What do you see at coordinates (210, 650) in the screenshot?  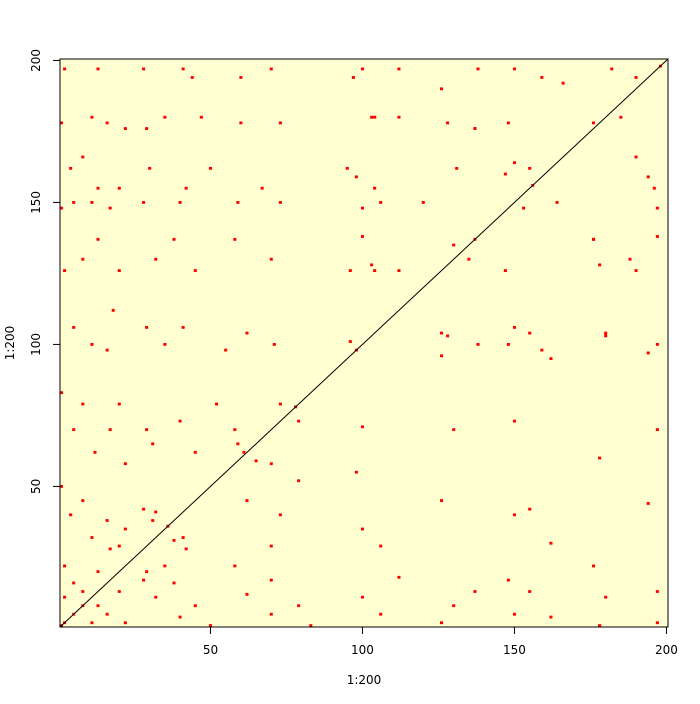 I see `x-tick-label: 50` at bounding box center [210, 650].